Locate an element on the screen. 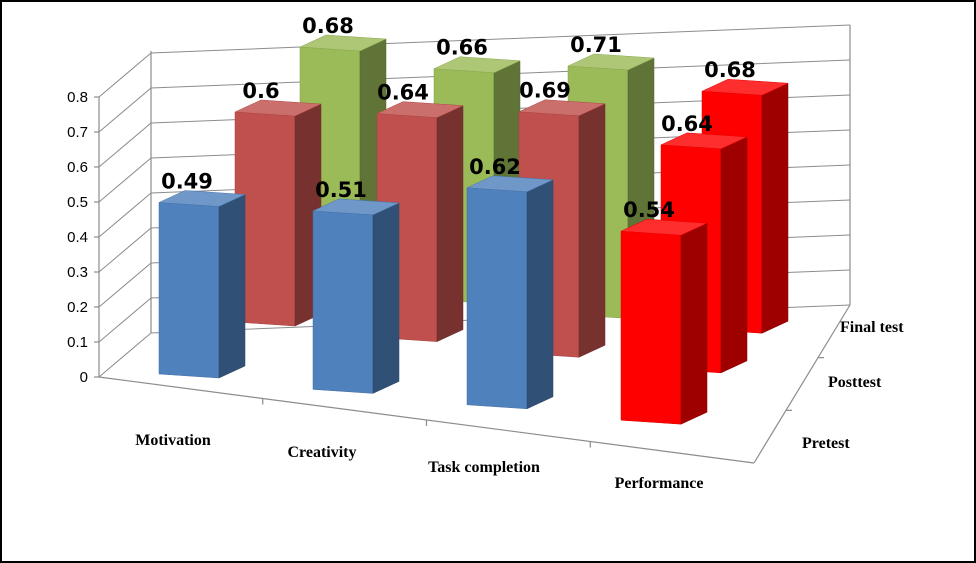  y-tick-label: 0 is located at coordinates (84, 377).